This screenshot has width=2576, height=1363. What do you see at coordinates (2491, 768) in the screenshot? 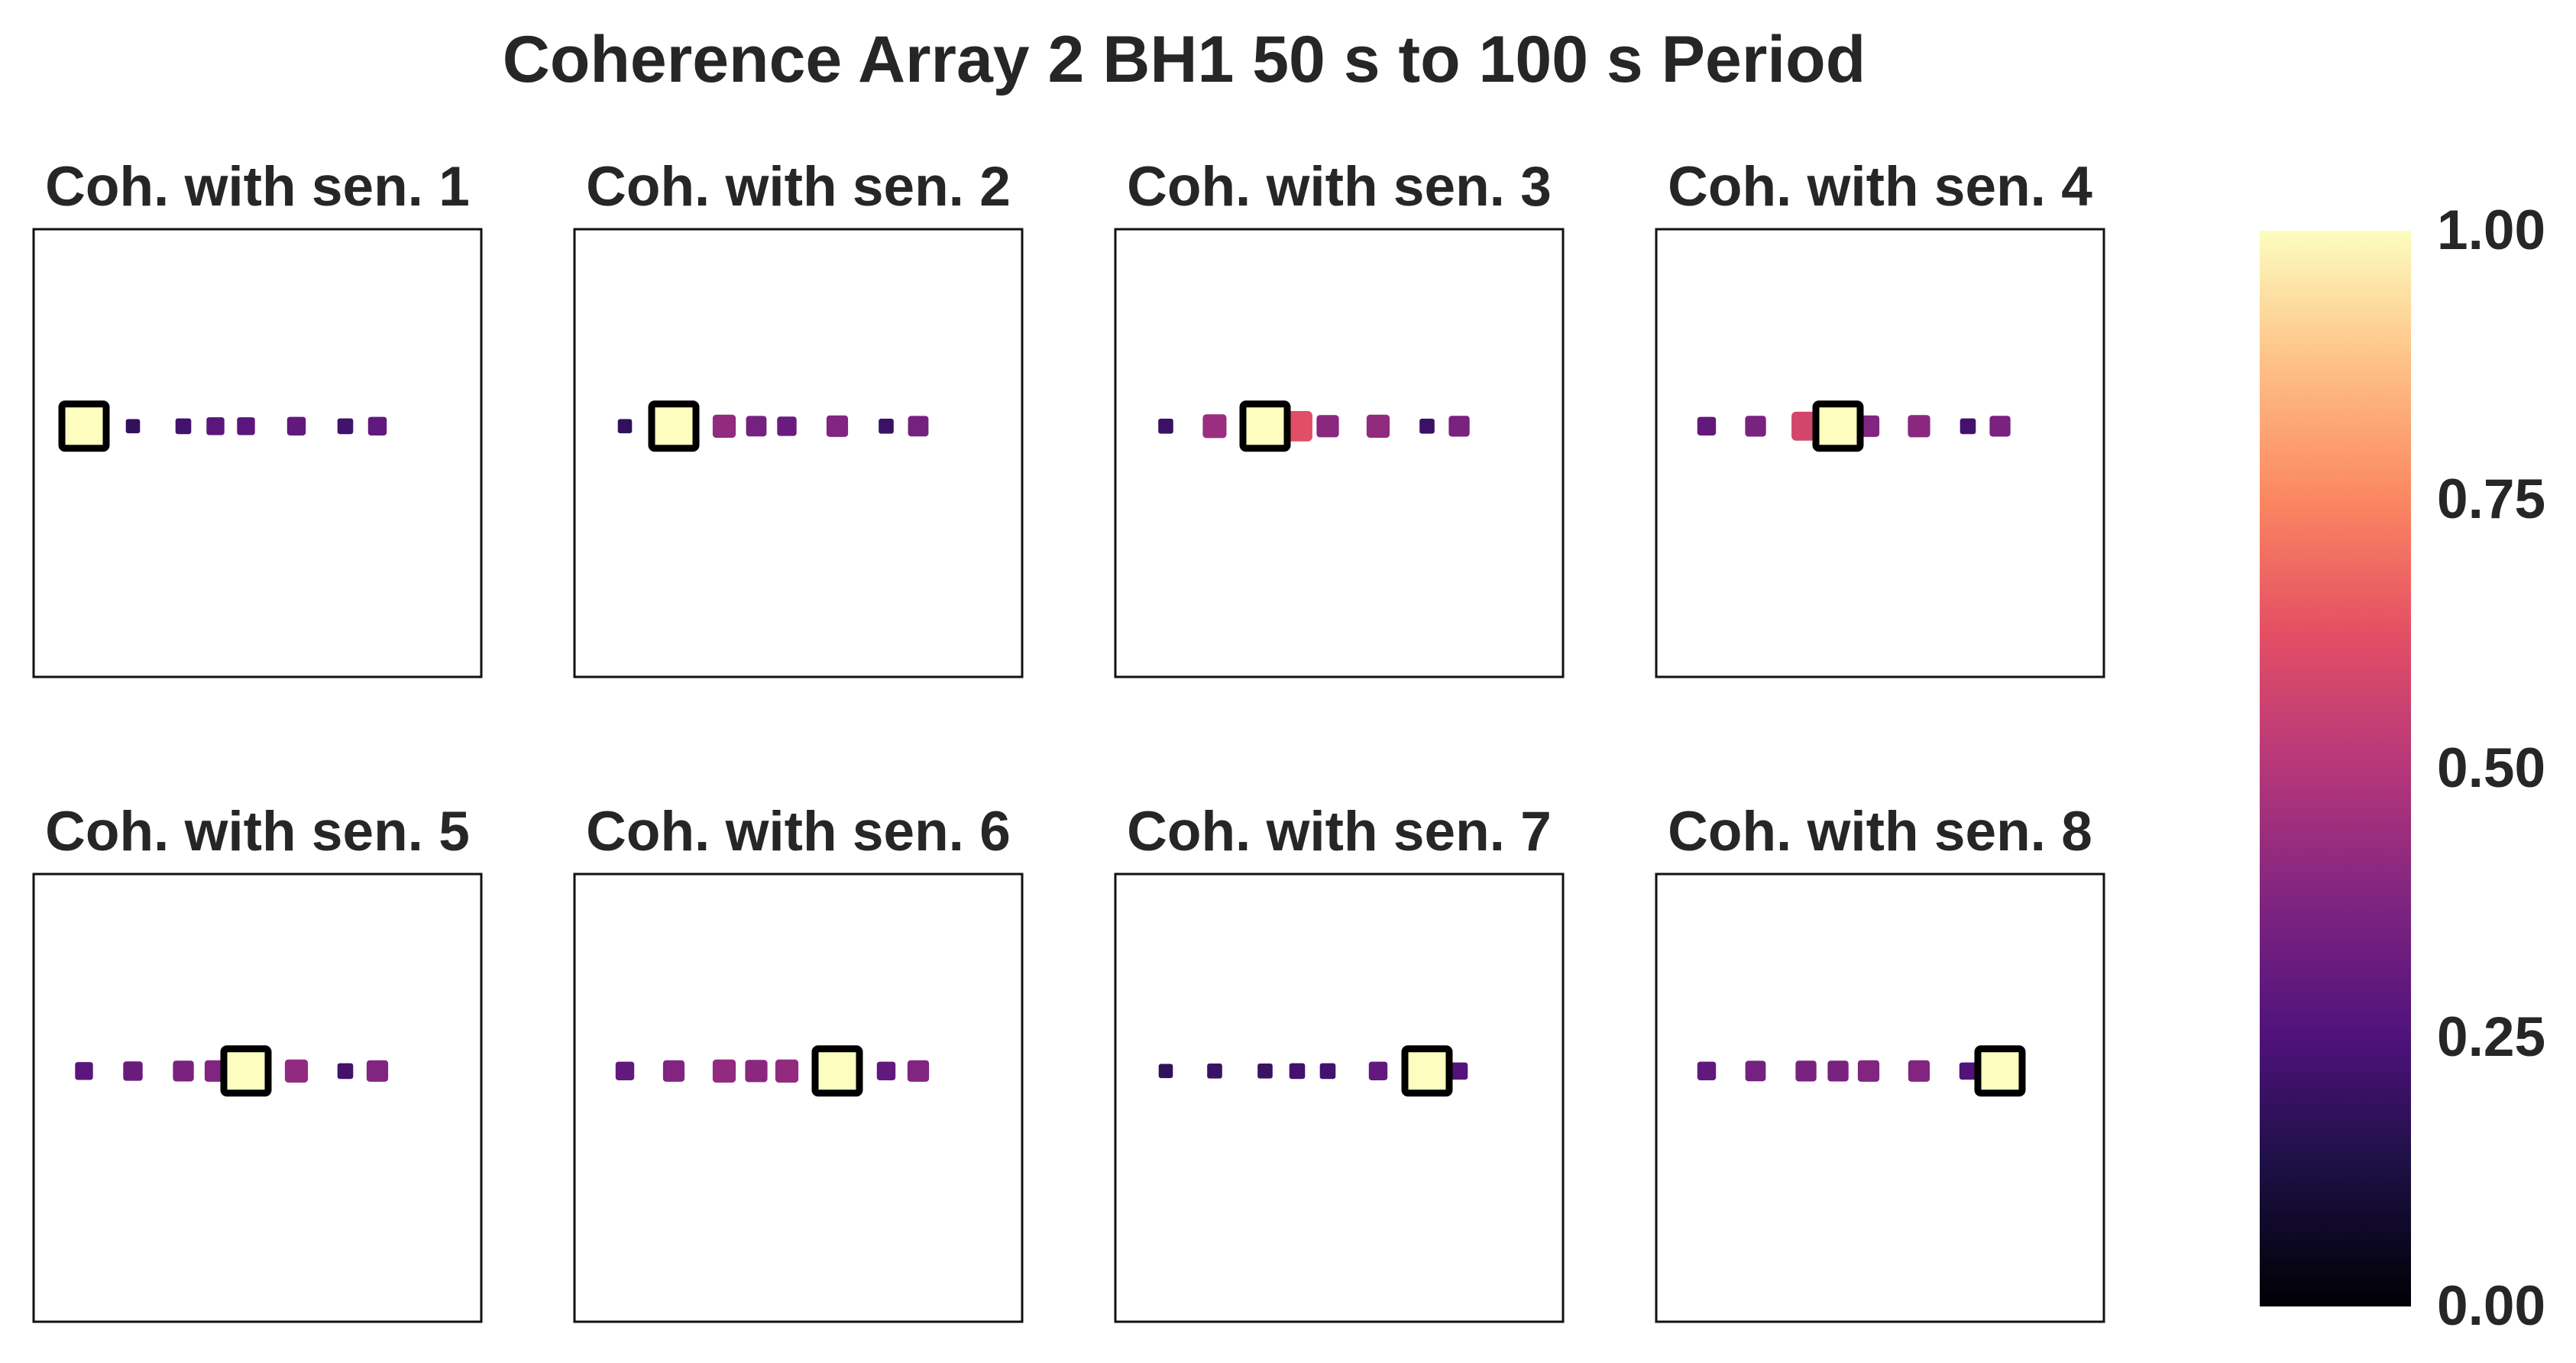
I see `colorbar-tick-label: 0.50` at bounding box center [2491, 768].